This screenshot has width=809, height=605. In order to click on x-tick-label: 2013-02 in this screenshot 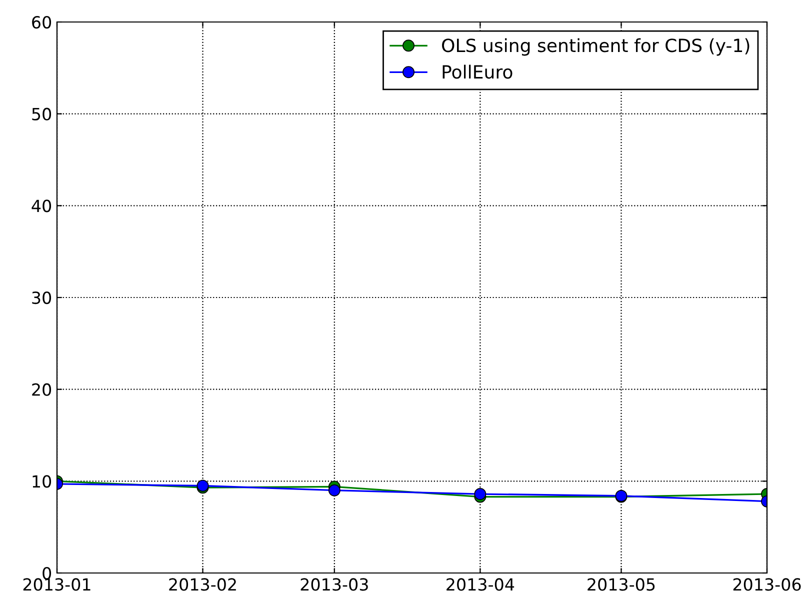, I will do `click(202, 584)`.